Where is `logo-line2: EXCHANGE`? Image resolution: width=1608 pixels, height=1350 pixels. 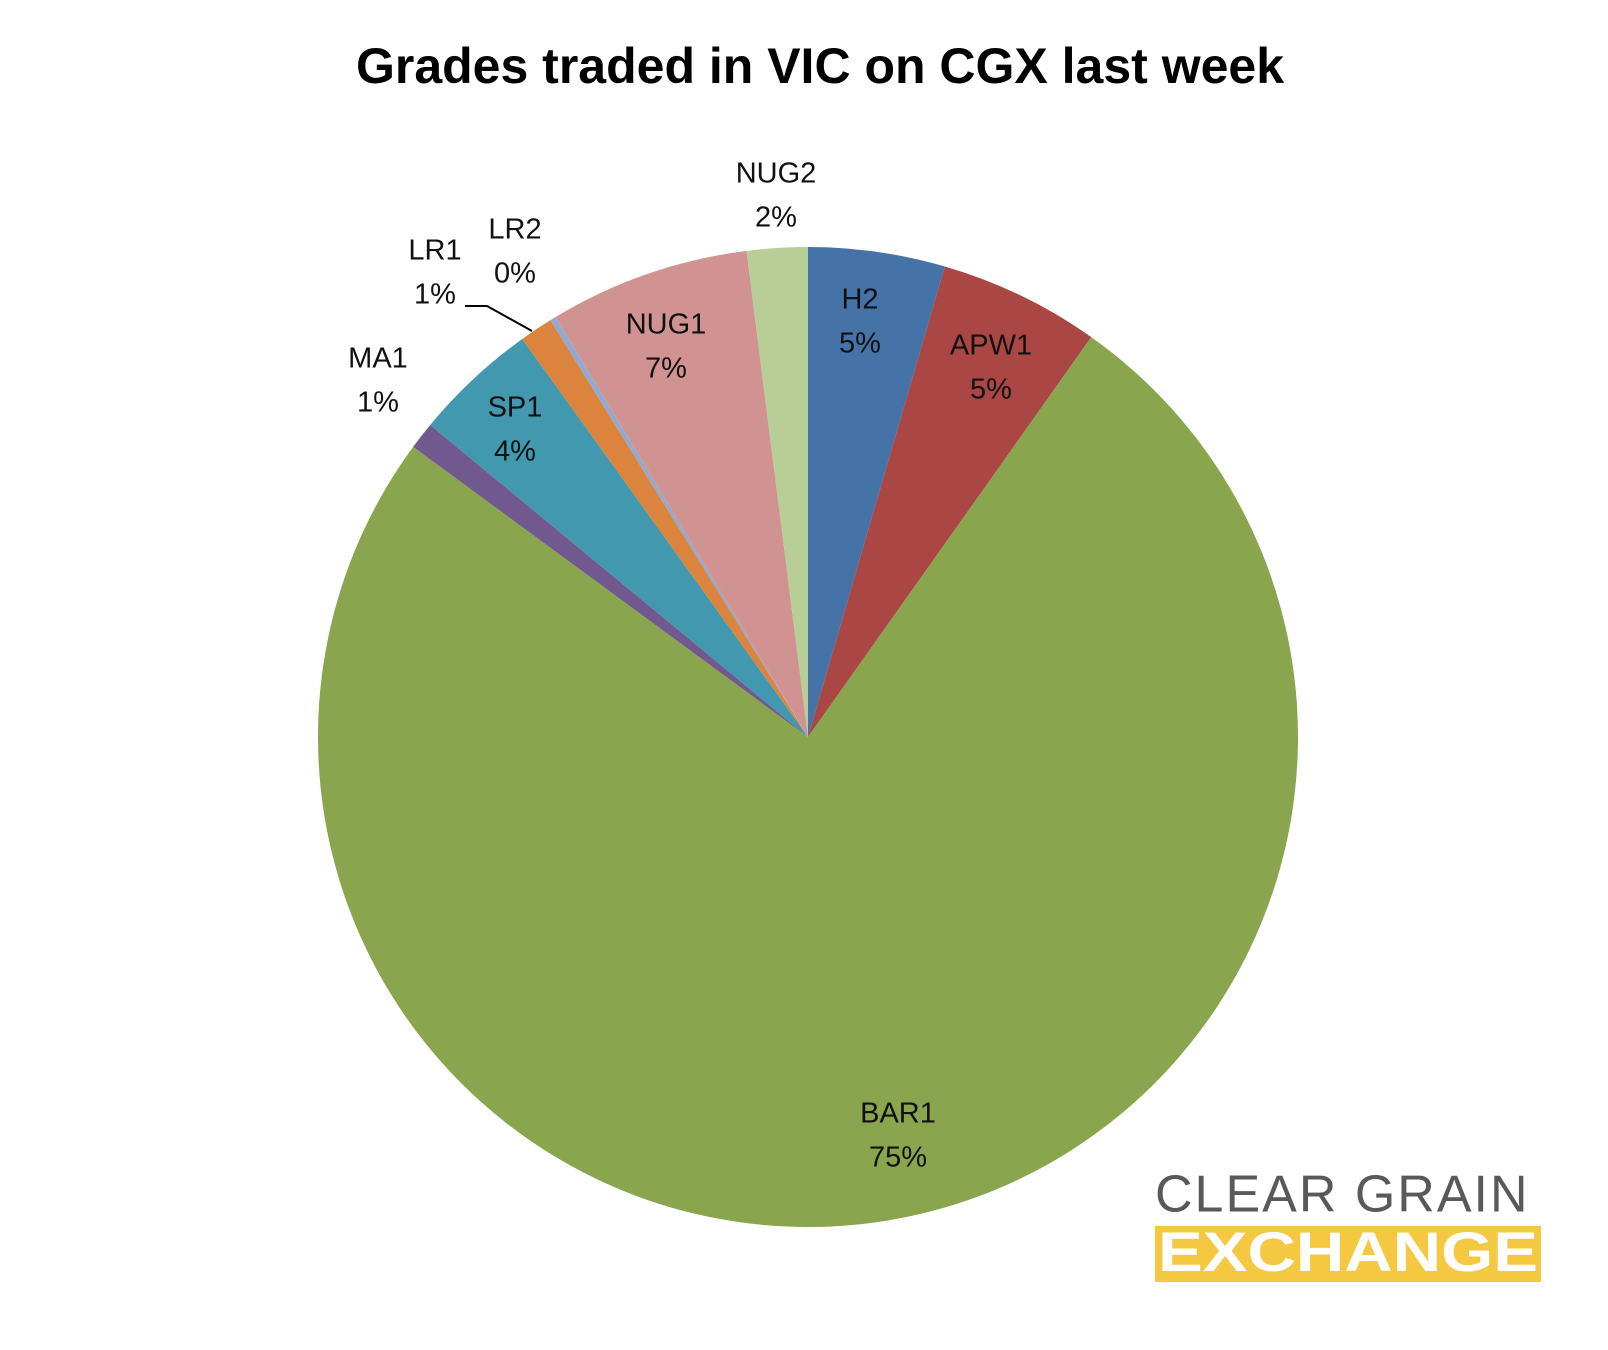
logo-line2: EXCHANGE is located at coordinates (1348, 1251).